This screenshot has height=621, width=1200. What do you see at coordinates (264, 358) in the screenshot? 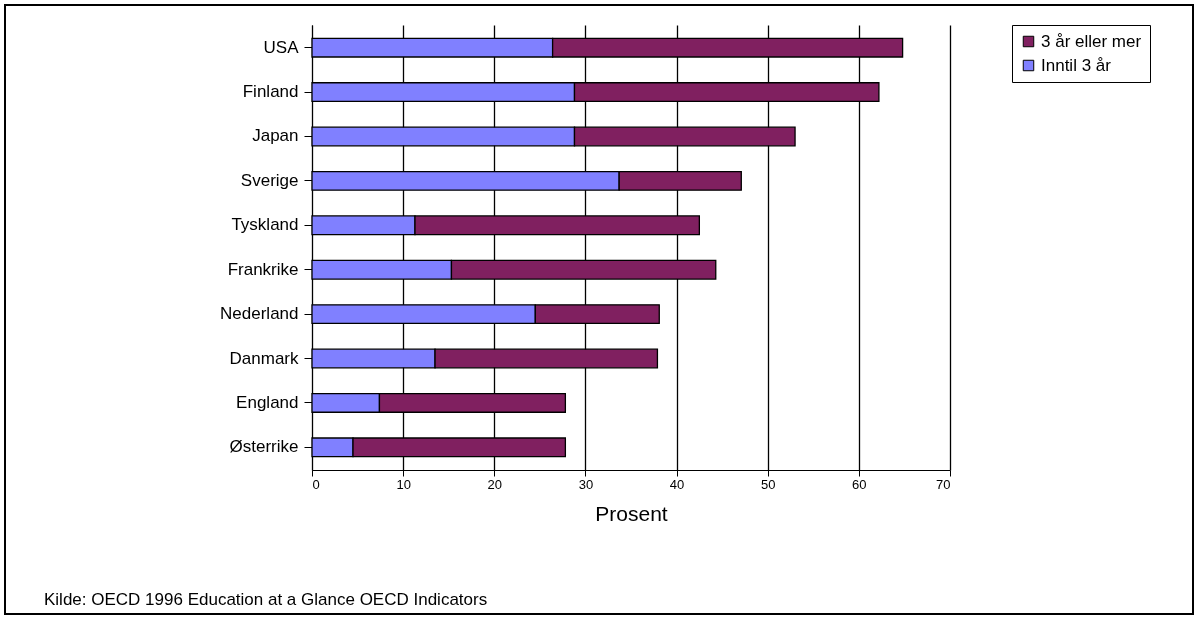
I see `y-tick-label: Danmark` at bounding box center [264, 358].